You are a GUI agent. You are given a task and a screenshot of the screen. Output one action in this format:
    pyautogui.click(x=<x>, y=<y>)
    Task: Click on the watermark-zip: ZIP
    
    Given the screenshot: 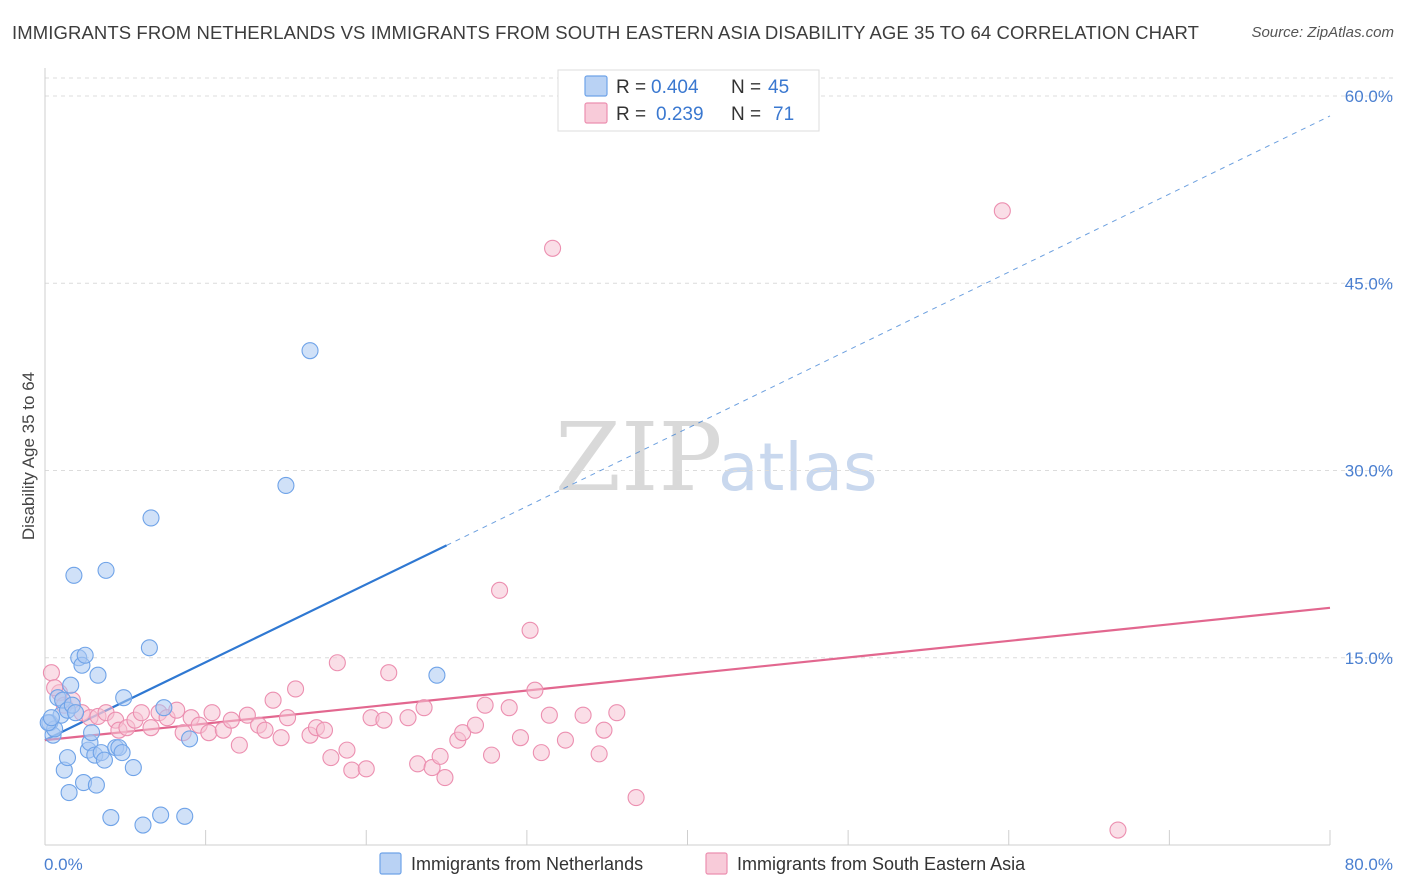 What is the action you would take?
    pyautogui.click(x=638, y=458)
    